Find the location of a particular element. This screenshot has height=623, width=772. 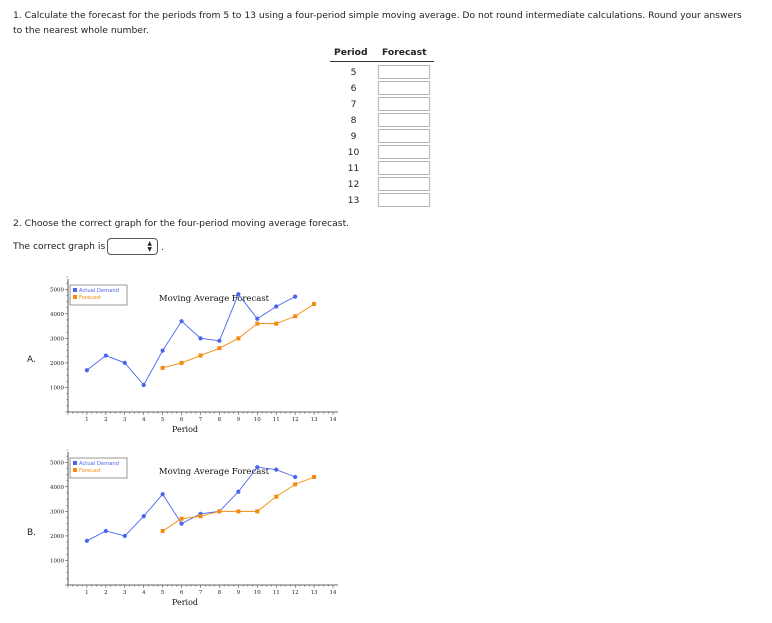

table-row: 7 is located at coordinates (385, 105).